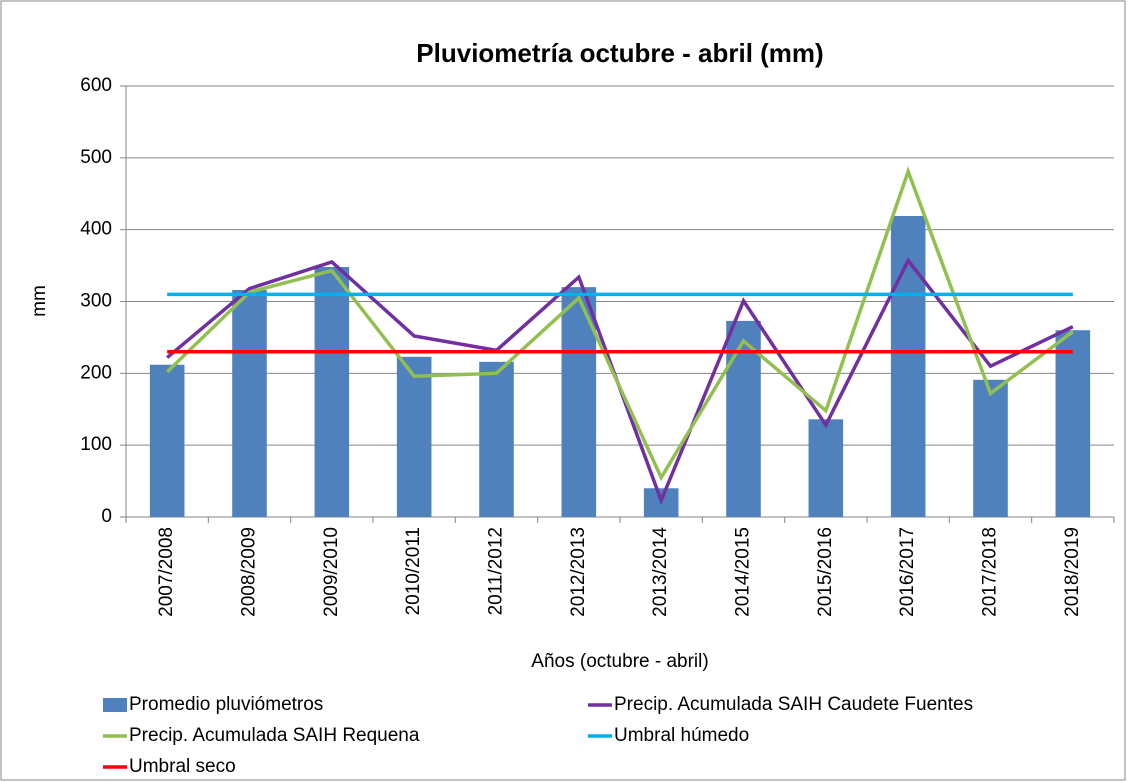  Describe the element at coordinates (990, 572) in the screenshot. I see `x-tick-label: 2017/2018` at that location.